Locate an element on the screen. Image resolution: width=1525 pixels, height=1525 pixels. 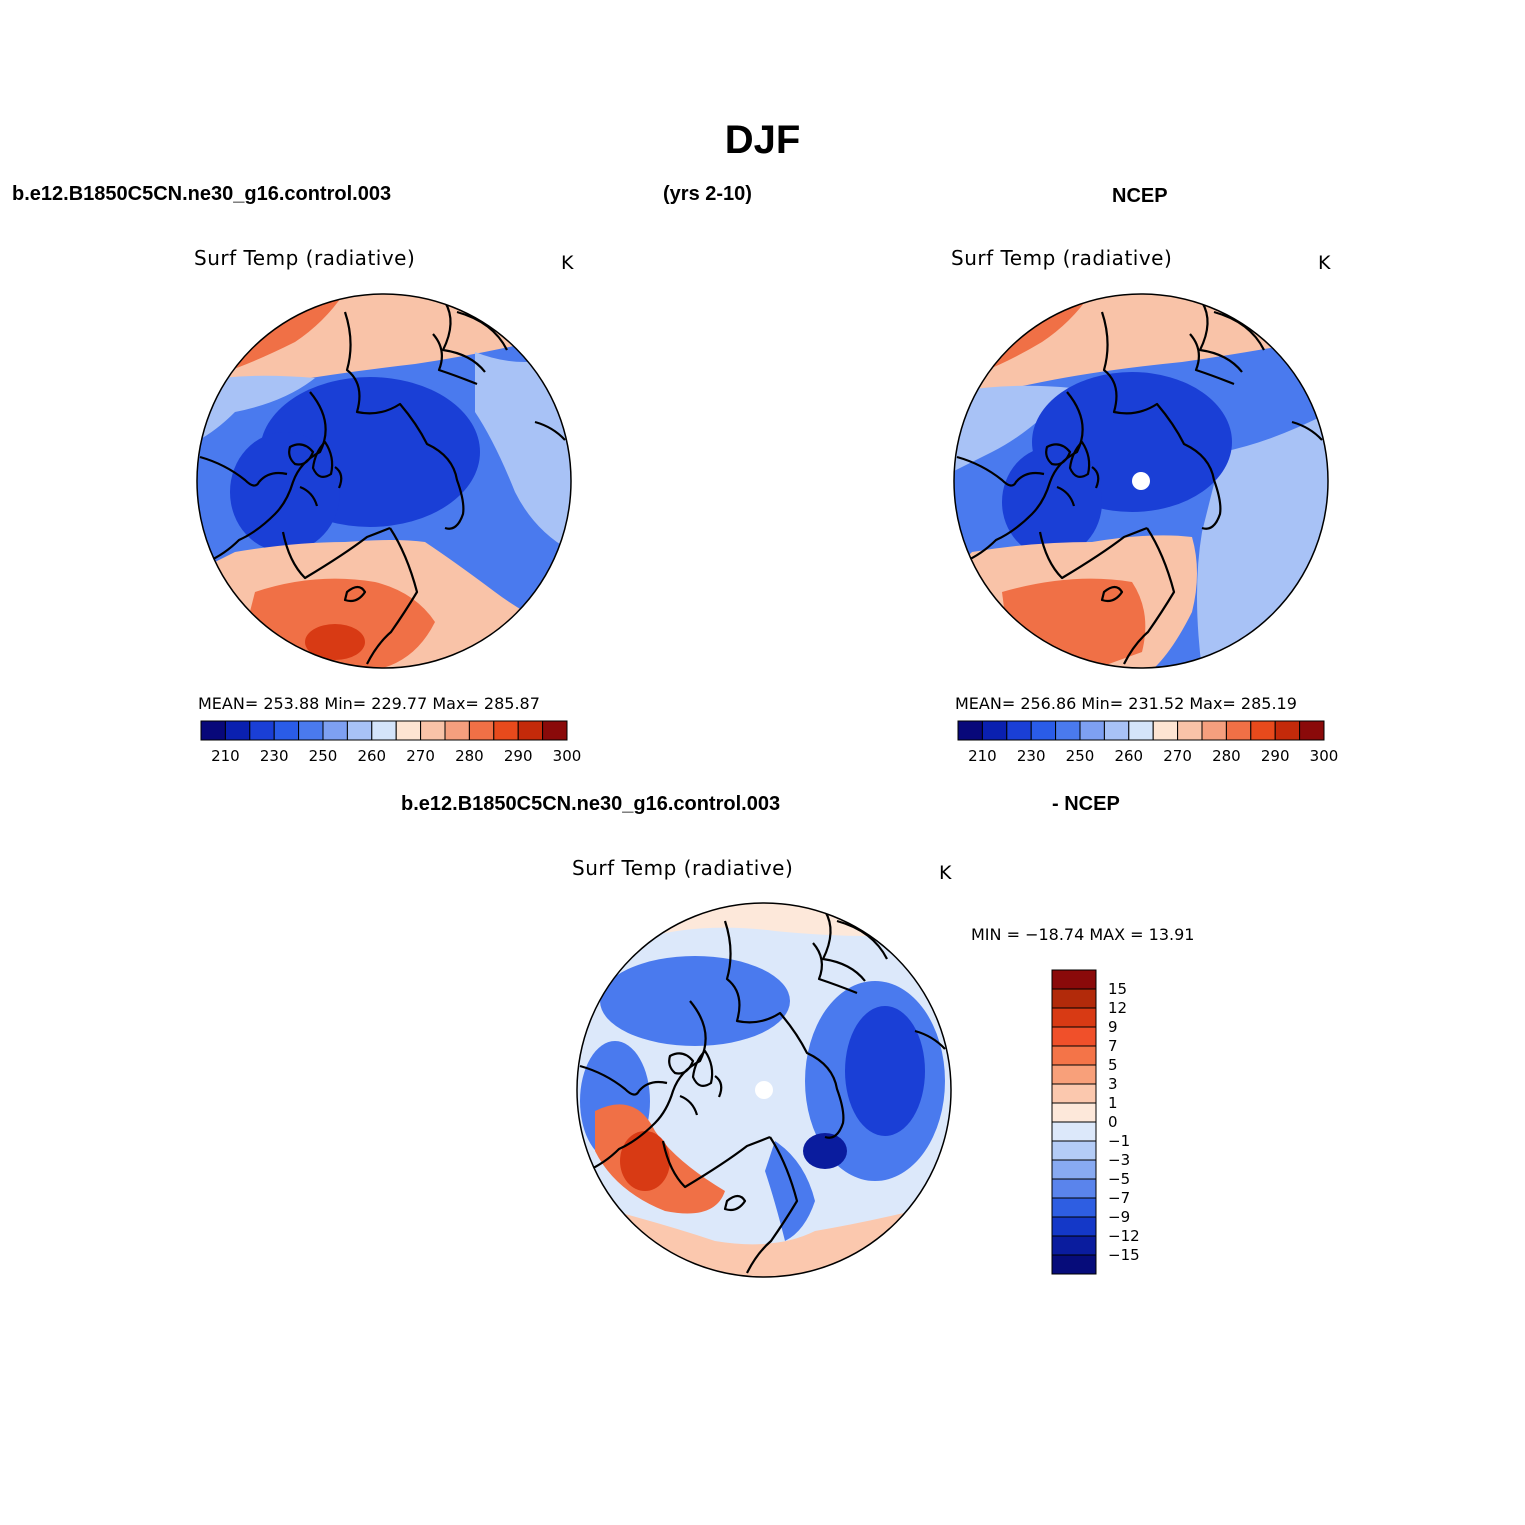
colorbar-label: 270 is located at coordinates (1177, 756).